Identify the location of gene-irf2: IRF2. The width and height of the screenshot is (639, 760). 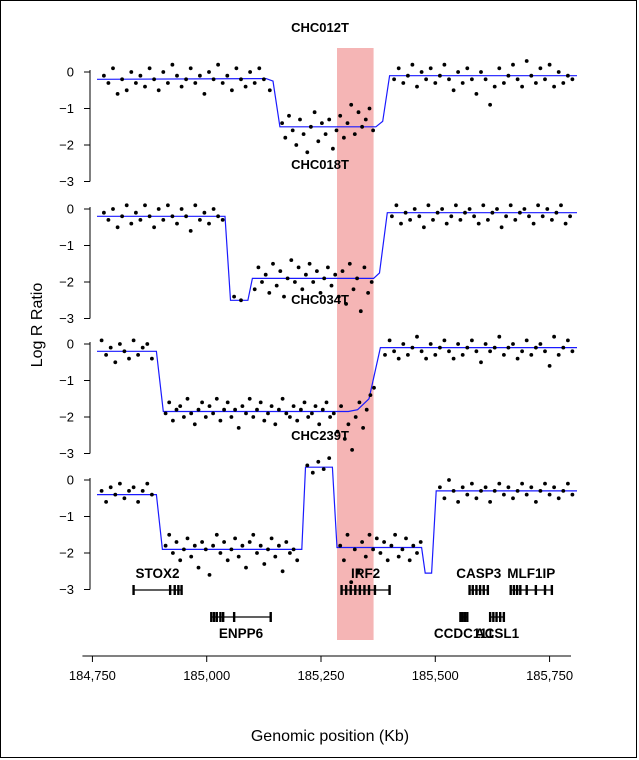
(365, 580).